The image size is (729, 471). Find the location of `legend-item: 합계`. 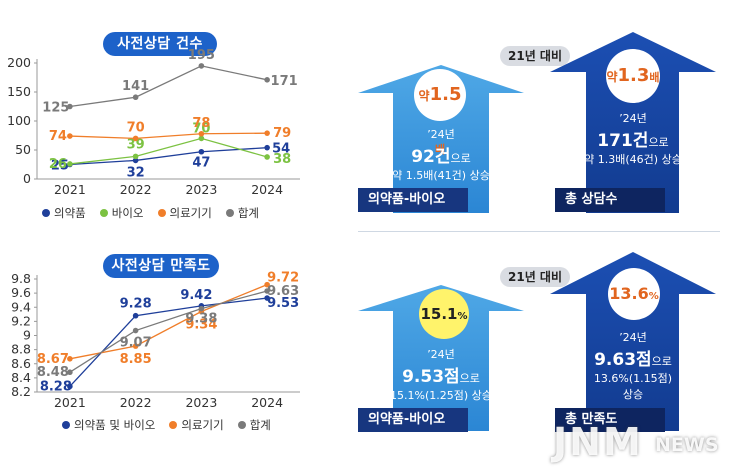

legend-item: 합계 is located at coordinates (254, 425).